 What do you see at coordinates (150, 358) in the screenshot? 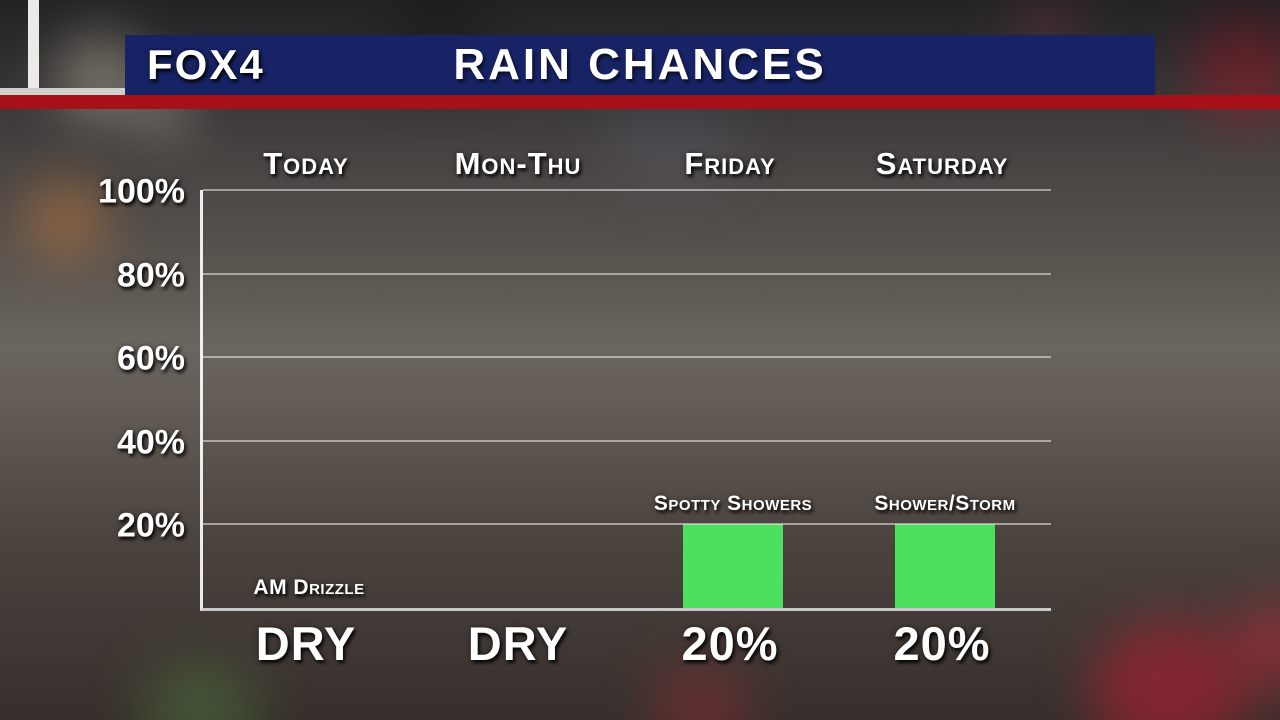
I see `y-tick-label: 60%` at bounding box center [150, 358].